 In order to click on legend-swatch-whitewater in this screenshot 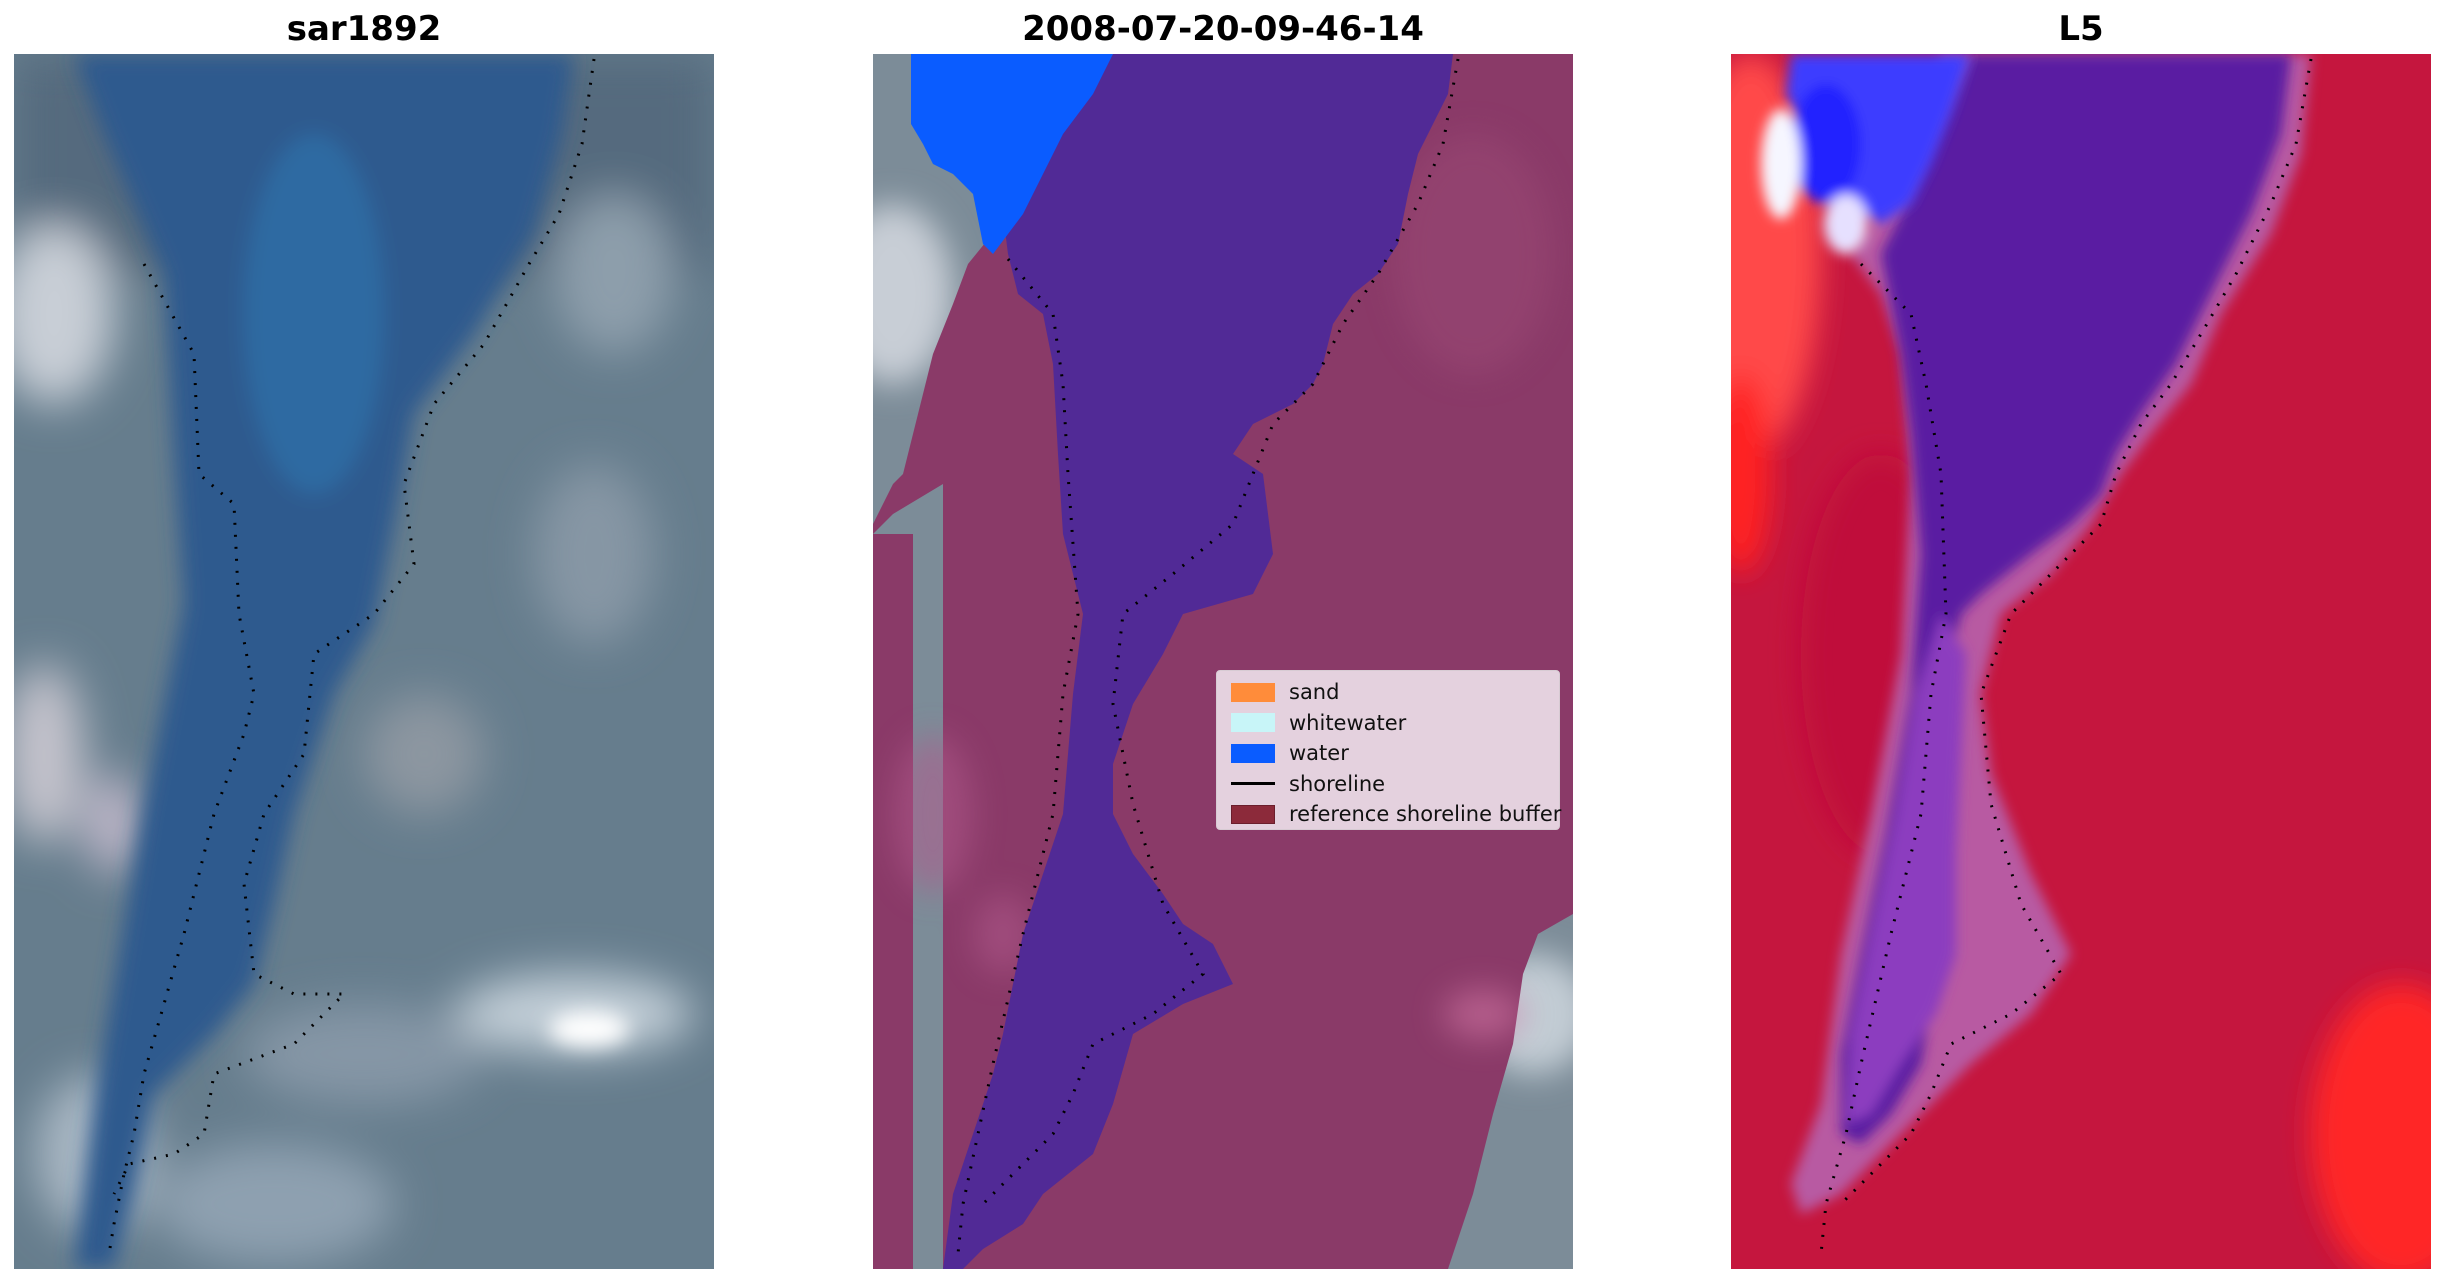, I will do `click(1253, 723)`.